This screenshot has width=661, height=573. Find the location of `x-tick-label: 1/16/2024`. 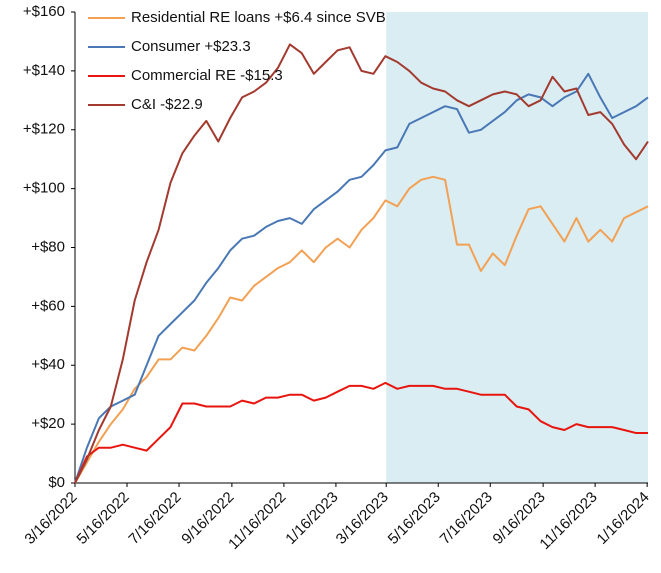

x-tick-label: 1/16/2024 is located at coordinates (623, 518).